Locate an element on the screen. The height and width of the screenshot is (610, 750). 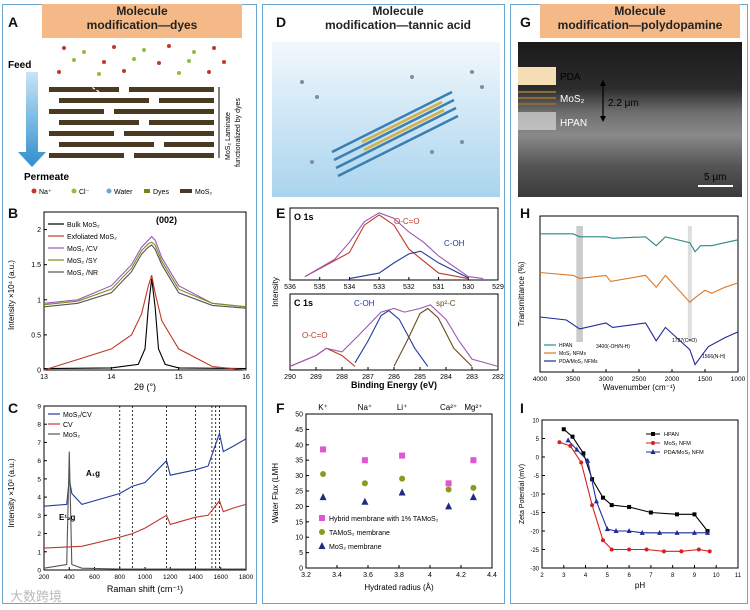
c1s-label: C 1s is located at coordinates (303, 303).